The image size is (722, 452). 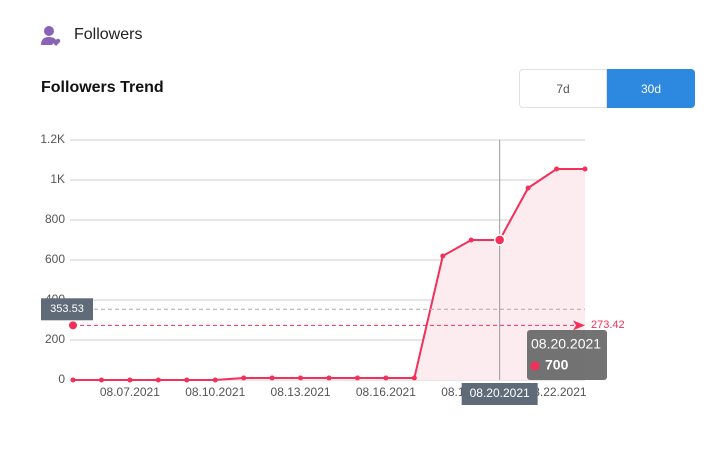 I want to click on y-tick-label: 600, so click(x=55, y=259).